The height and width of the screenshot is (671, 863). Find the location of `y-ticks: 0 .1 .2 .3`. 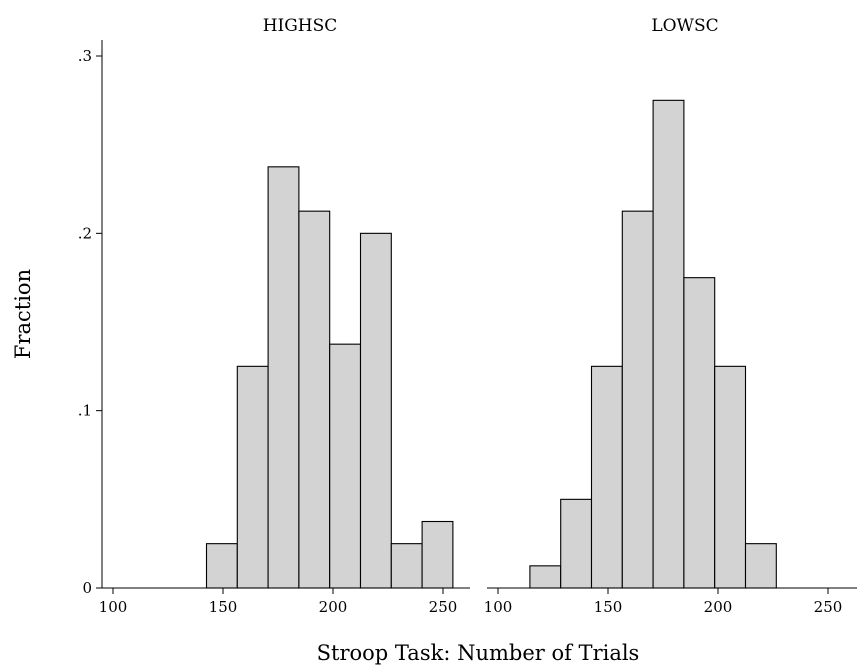

y-ticks: 0 .1 .2 .3 is located at coordinates (90, 322).